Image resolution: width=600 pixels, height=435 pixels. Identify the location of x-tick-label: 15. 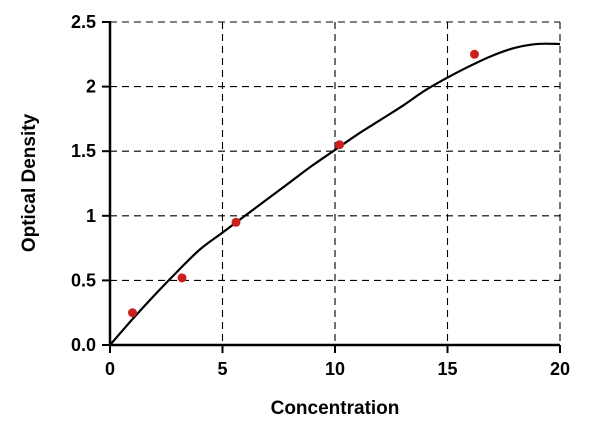
(447, 369).